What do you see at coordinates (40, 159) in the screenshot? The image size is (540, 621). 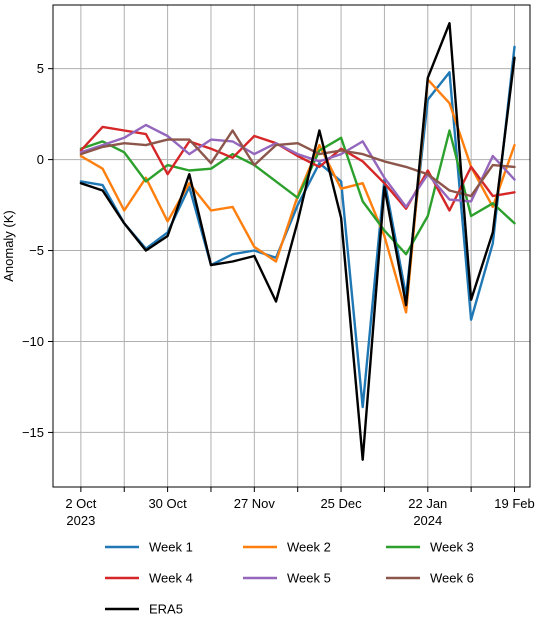 I see `y-tick-label: 0` at bounding box center [40, 159].